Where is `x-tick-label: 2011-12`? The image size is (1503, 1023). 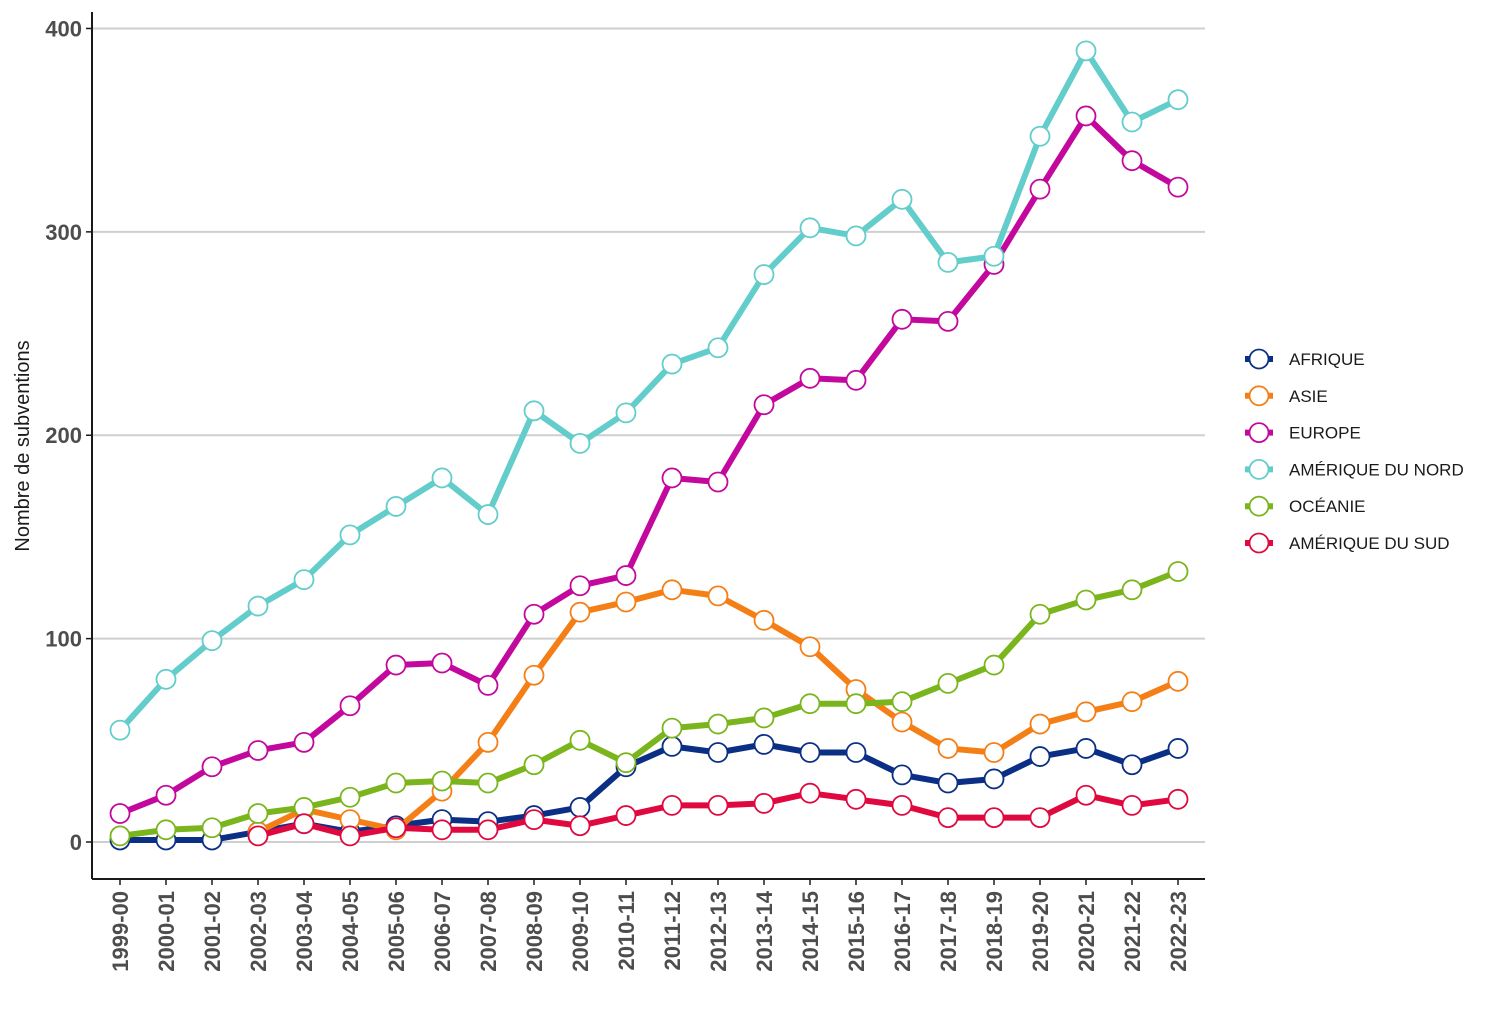
x-tick-label: 2011-12 is located at coordinates (672, 931).